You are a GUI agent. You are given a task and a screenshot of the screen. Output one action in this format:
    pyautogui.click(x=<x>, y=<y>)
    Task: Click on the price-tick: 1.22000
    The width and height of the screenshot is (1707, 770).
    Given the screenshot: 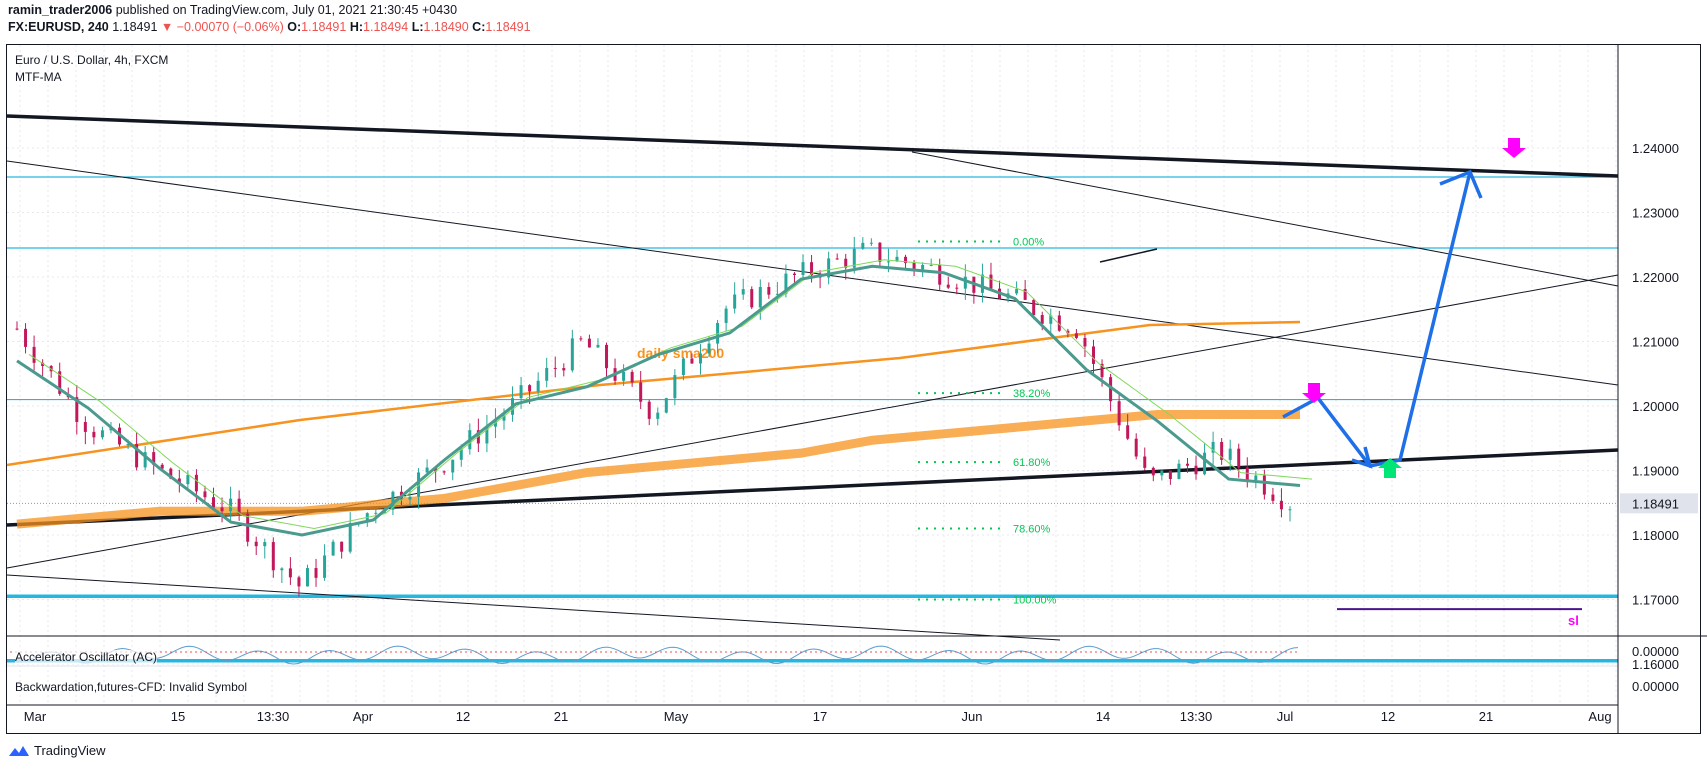 What is the action you would take?
    pyautogui.click(x=1655, y=277)
    